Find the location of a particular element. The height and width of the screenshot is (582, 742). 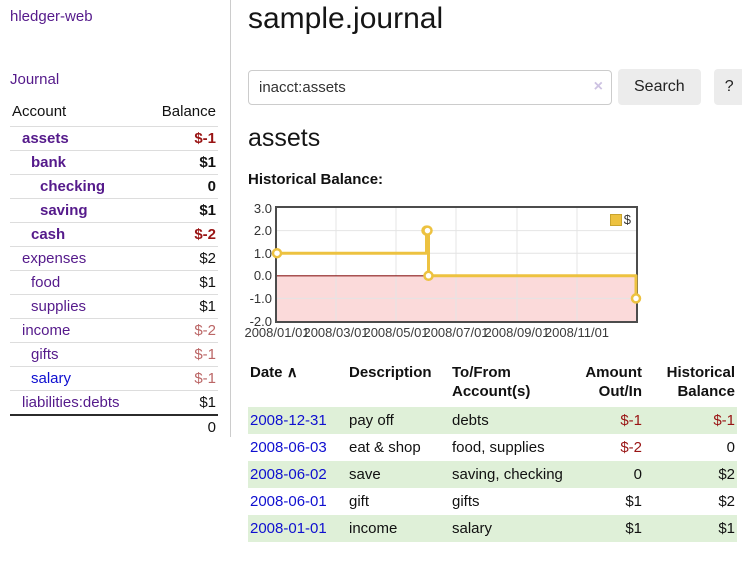

sidebar-item-journal: Journal is located at coordinates (35, 79).